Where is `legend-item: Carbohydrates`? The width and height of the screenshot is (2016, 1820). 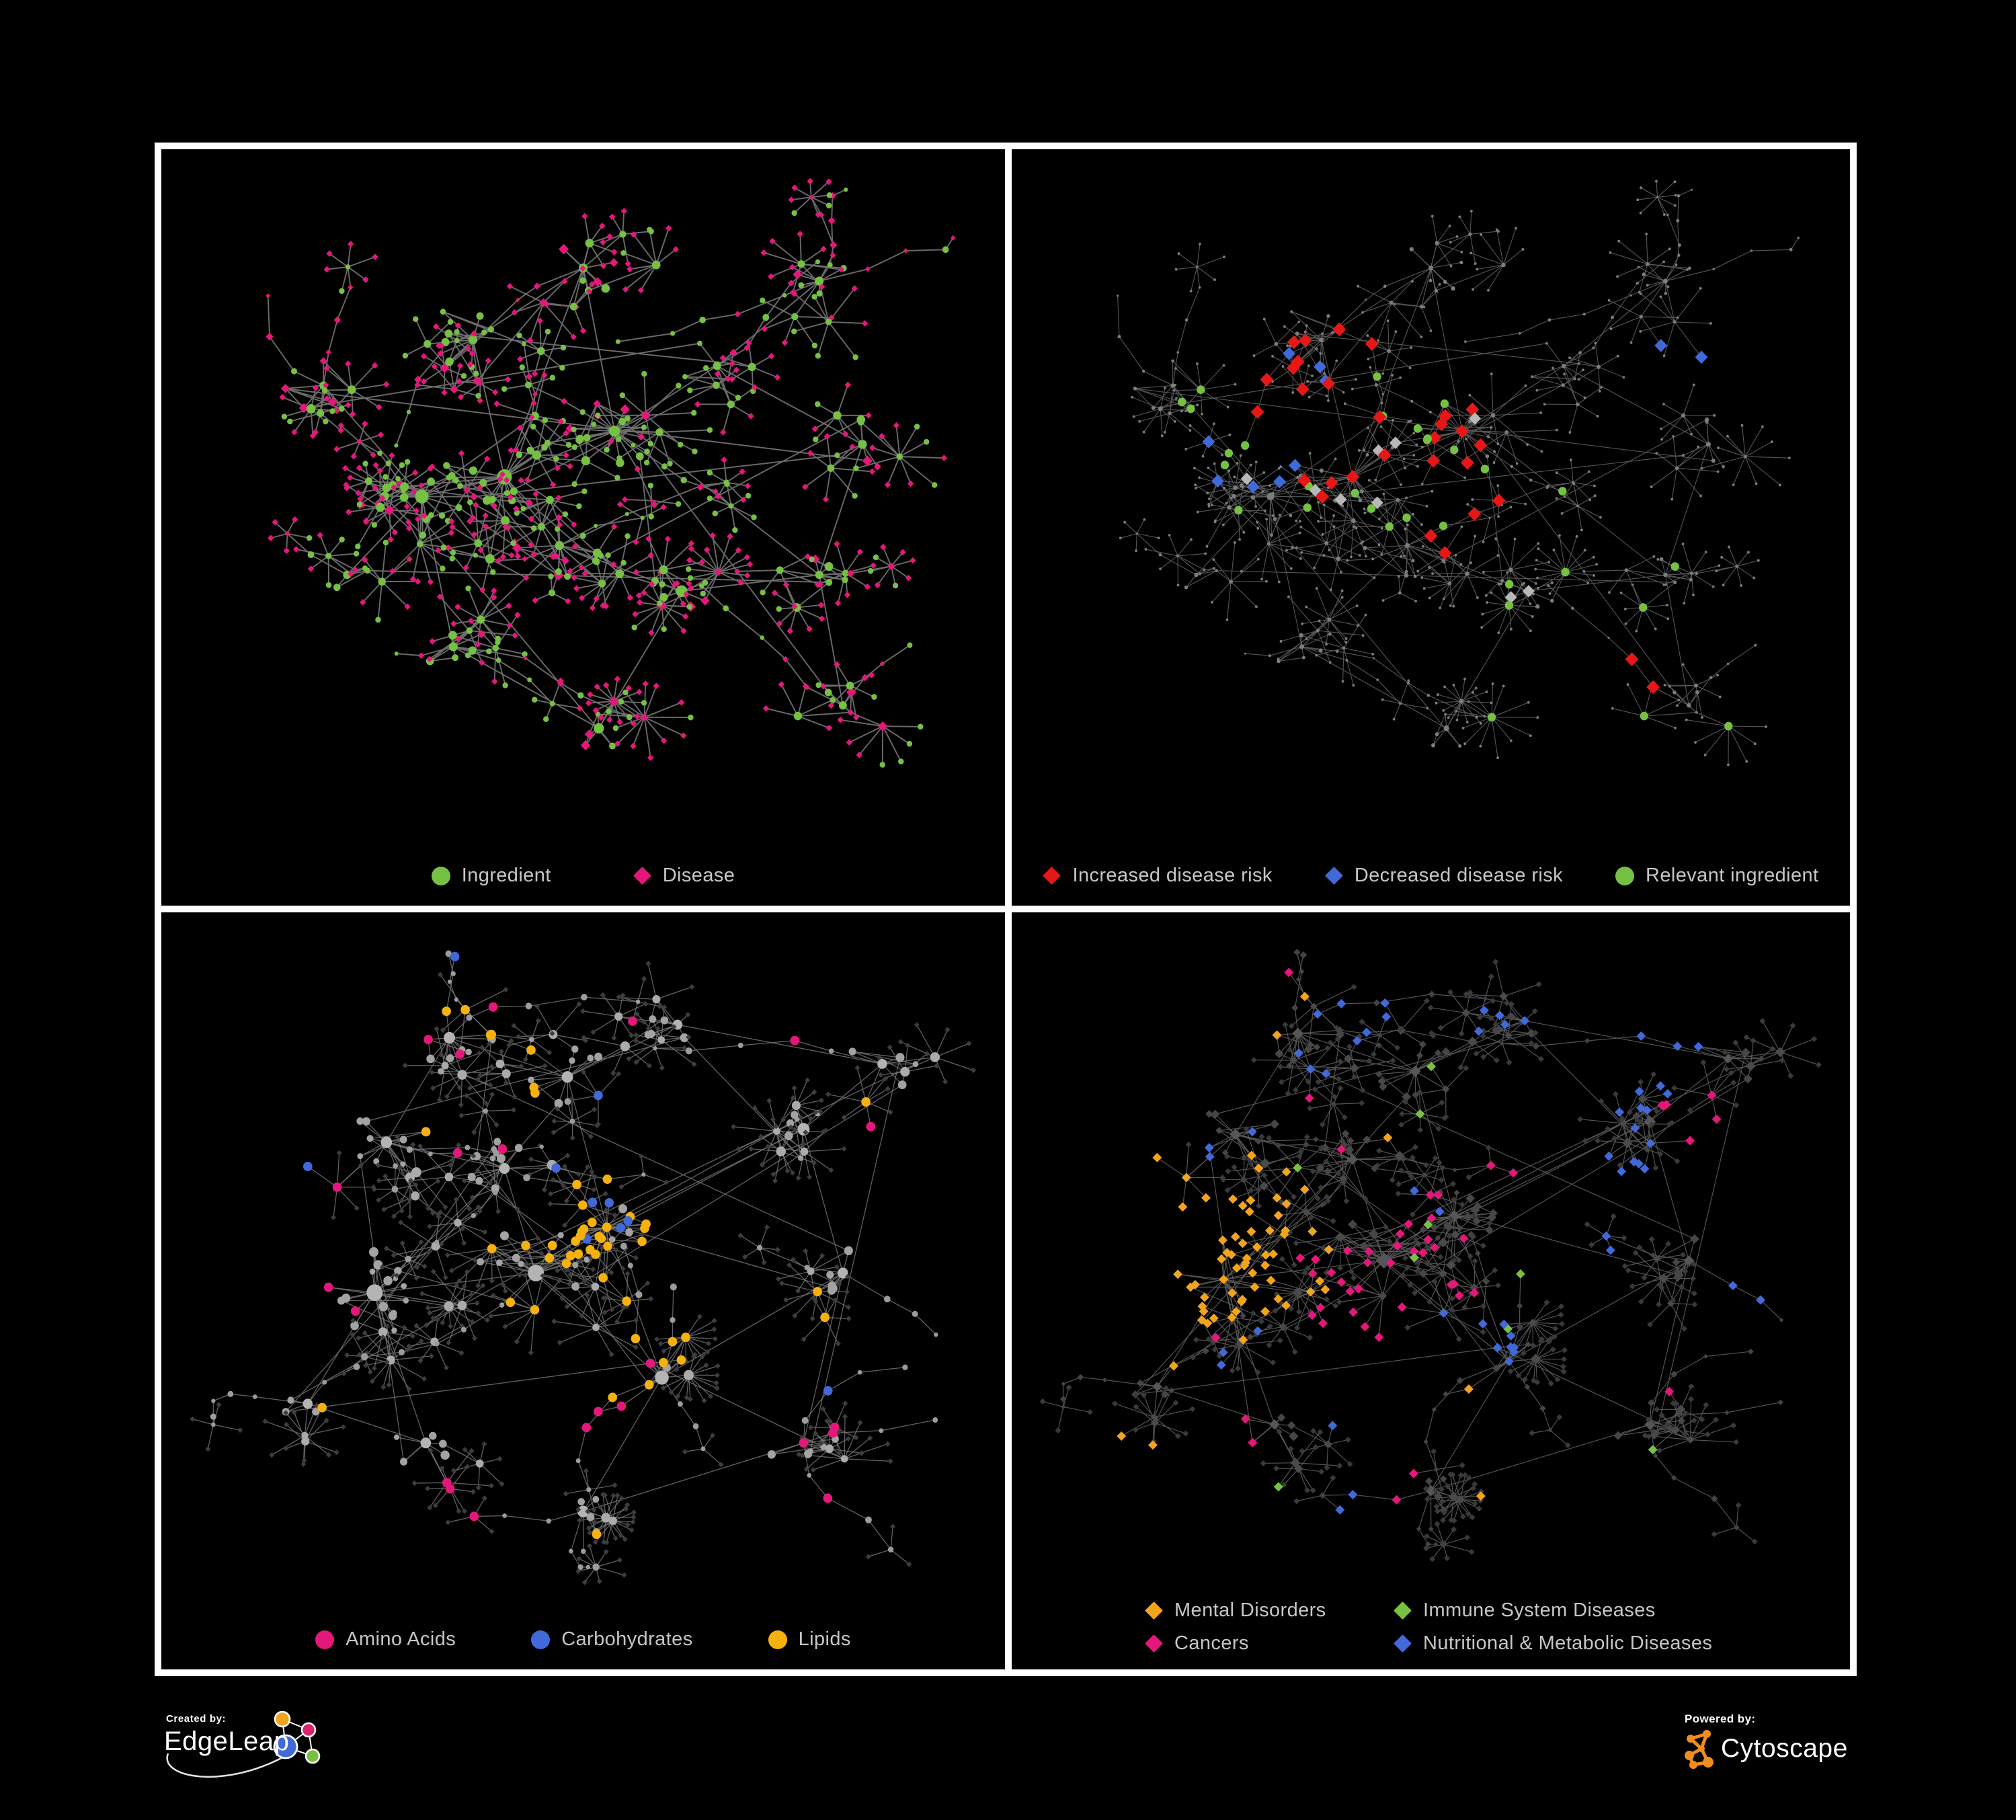
legend-item: Carbohydrates is located at coordinates (611, 1639).